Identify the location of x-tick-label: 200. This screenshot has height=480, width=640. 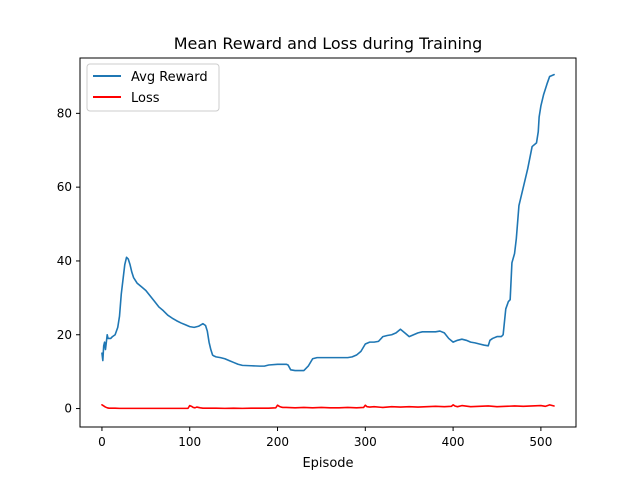
(277, 442).